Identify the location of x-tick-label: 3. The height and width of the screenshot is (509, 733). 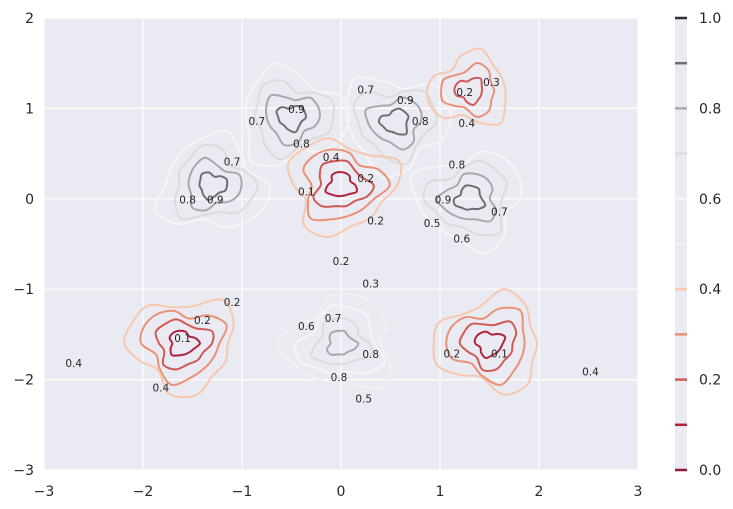
(638, 492).